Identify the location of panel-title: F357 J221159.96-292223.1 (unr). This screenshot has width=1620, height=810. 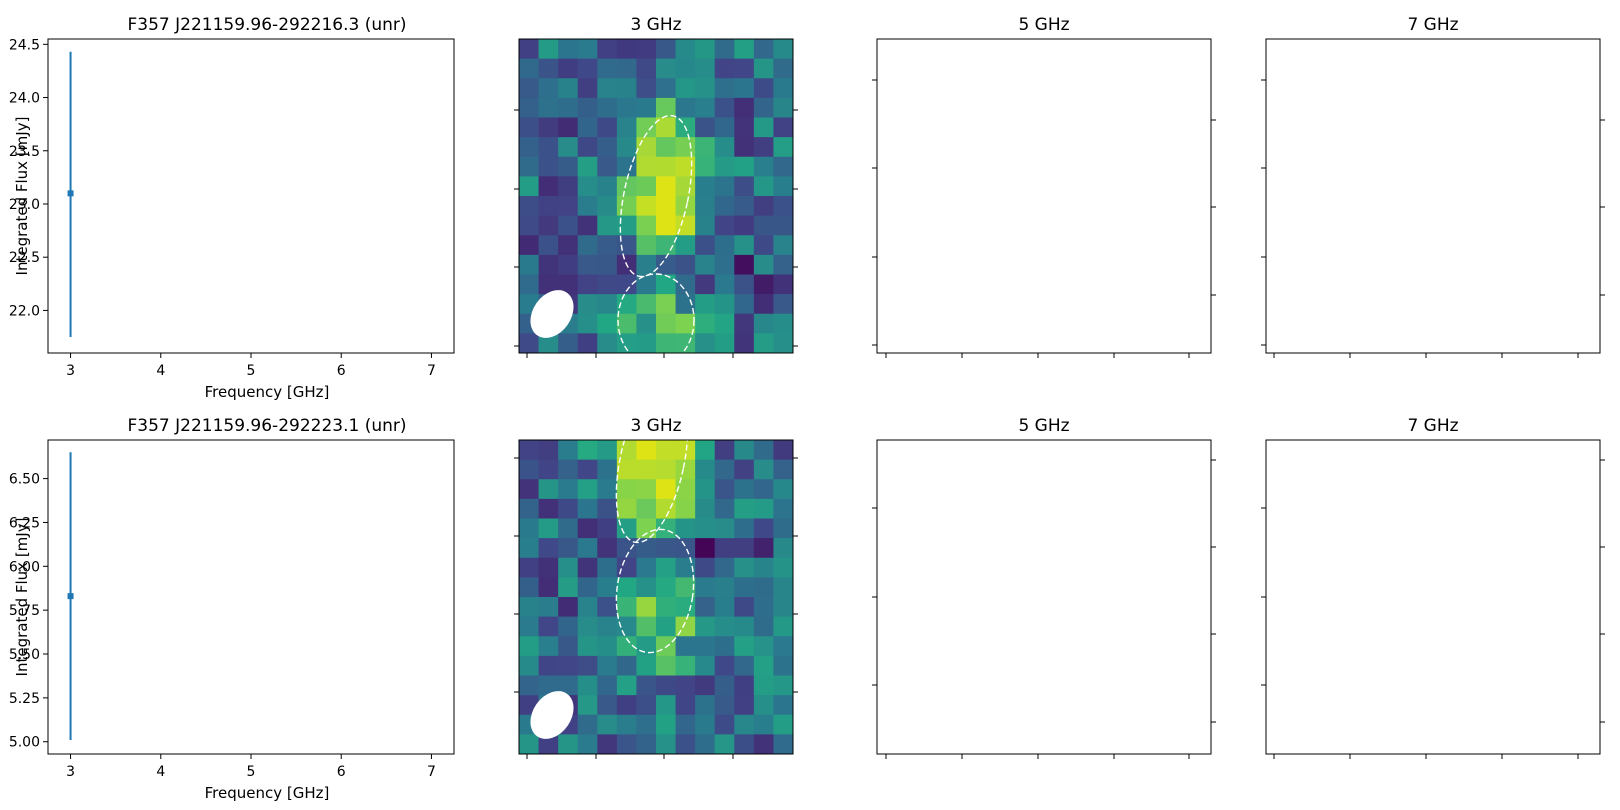
(266, 426).